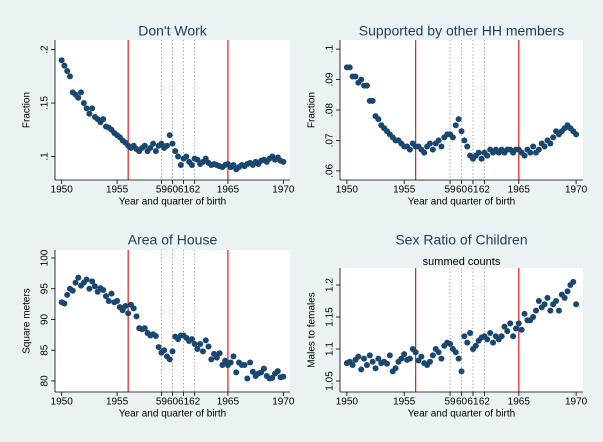  I want to click on x-tick-label: 59, so click(162, 190).